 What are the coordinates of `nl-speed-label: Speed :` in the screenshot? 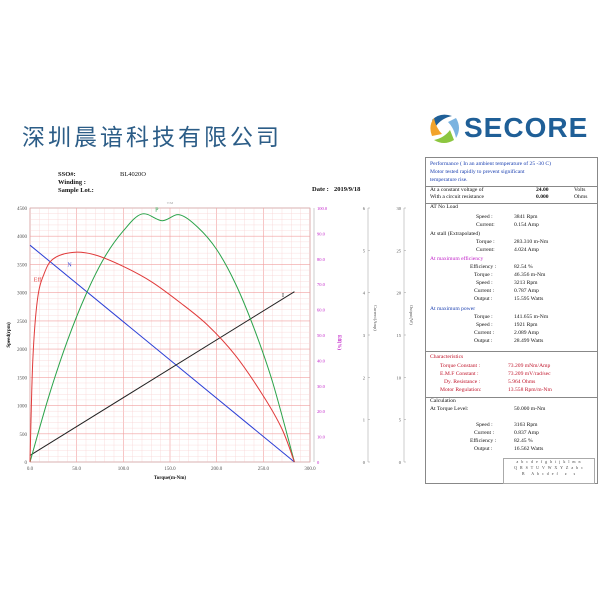 It's located at (484, 217).